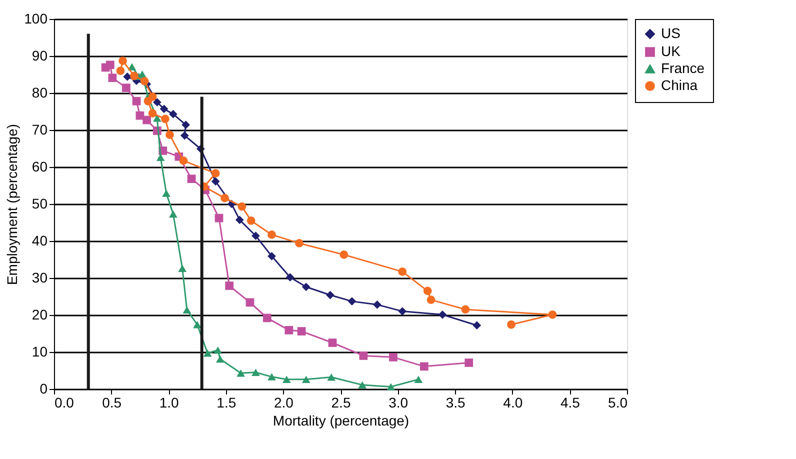 This screenshot has width=796, height=459. What do you see at coordinates (40, 92) in the screenshot?
I see `y-tick-label: 80` at bounding box center [40, 92].